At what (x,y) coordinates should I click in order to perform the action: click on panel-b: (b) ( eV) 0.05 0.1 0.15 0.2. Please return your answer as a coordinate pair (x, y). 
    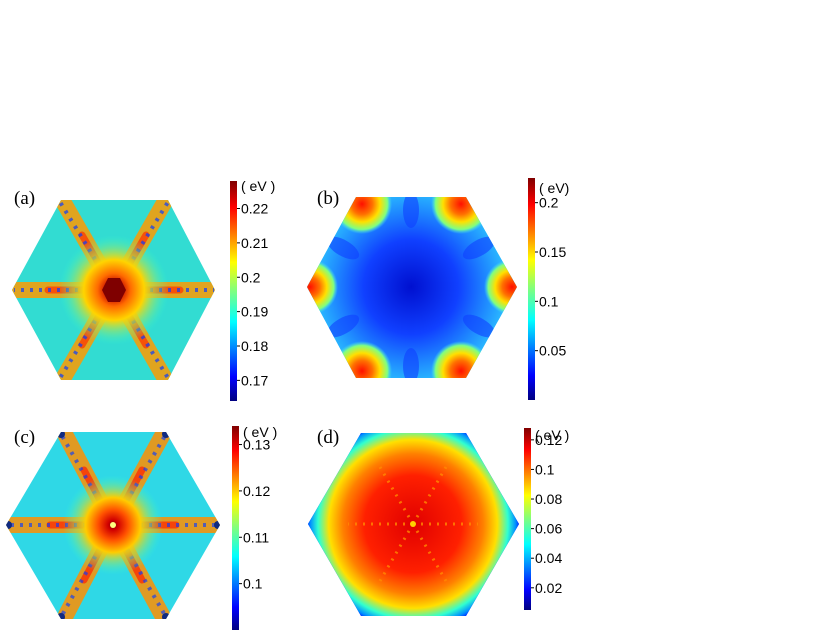
    Looking at the image, I should click on (438, 289).